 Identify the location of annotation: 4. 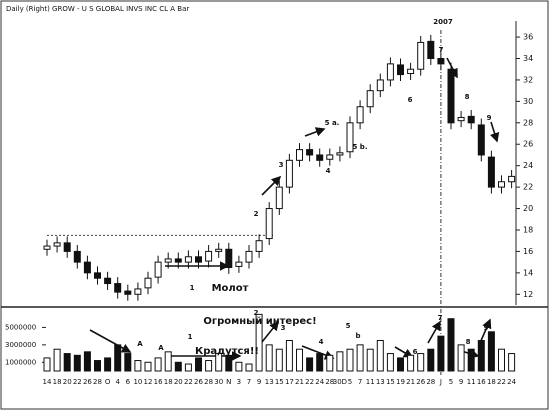
(321, 342).